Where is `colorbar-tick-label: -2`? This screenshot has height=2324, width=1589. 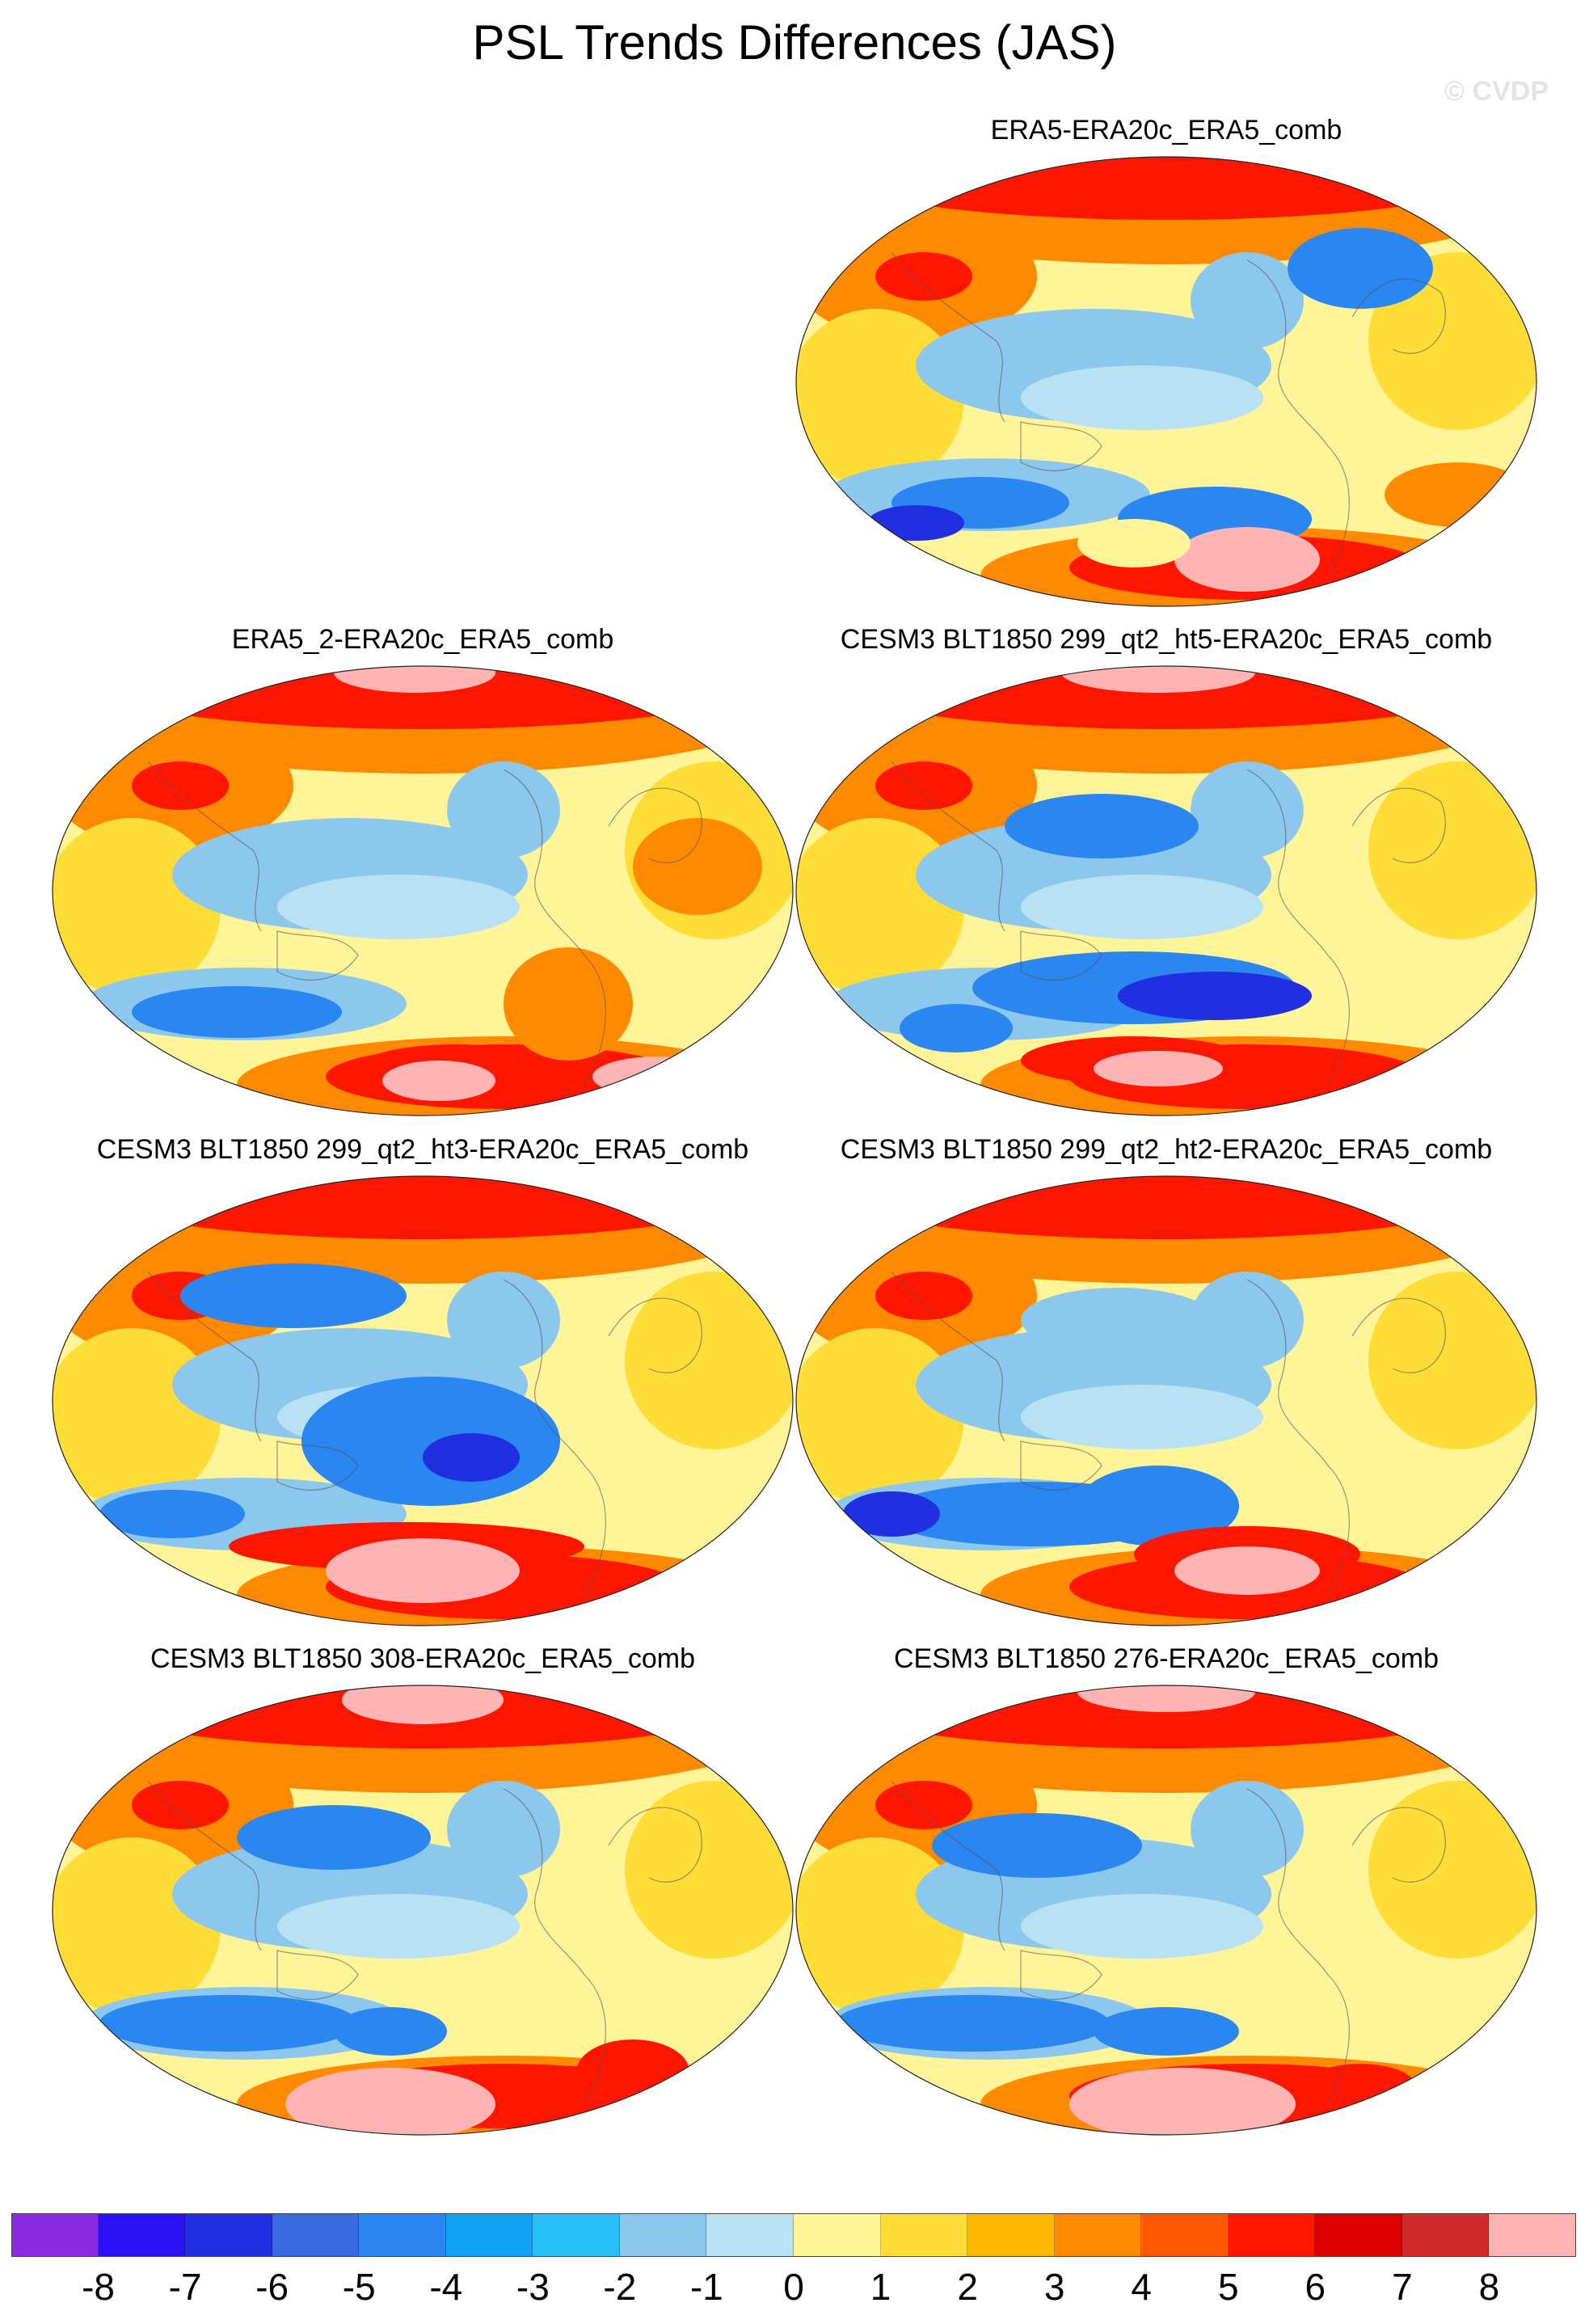
colorbar-tick-label: -2 is located at coordinates (620, 2287).